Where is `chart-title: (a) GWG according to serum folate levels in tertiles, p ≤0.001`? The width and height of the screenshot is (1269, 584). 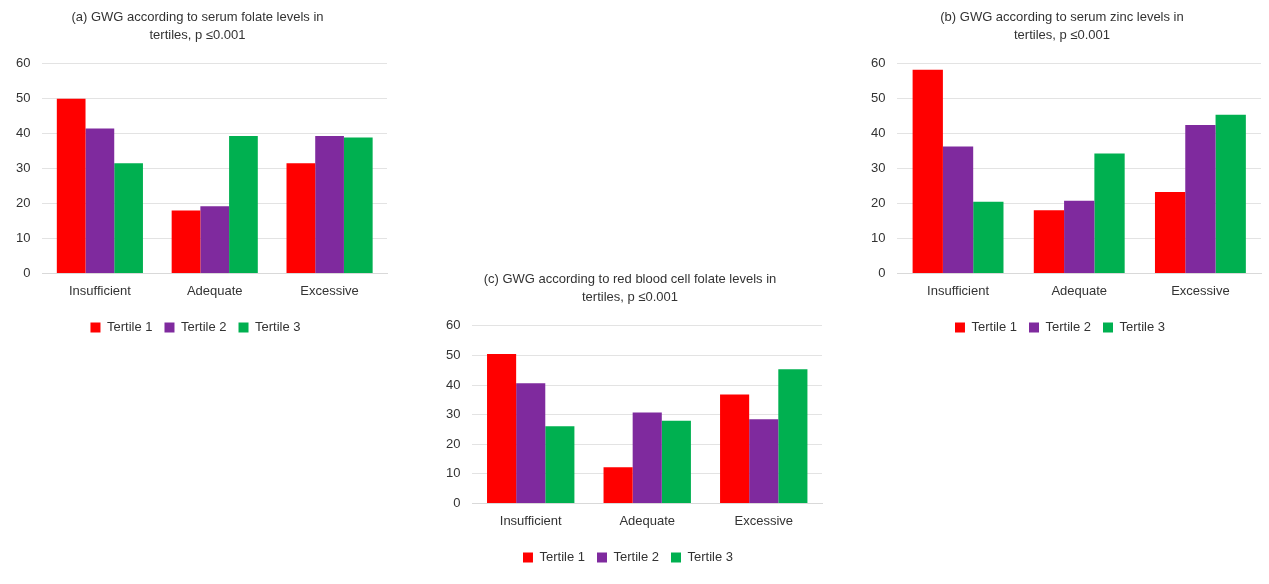 chart-title: (a) GWG according to serum folate levels in tertiles, p ≤0.001 is located at coordinates (197, 26).